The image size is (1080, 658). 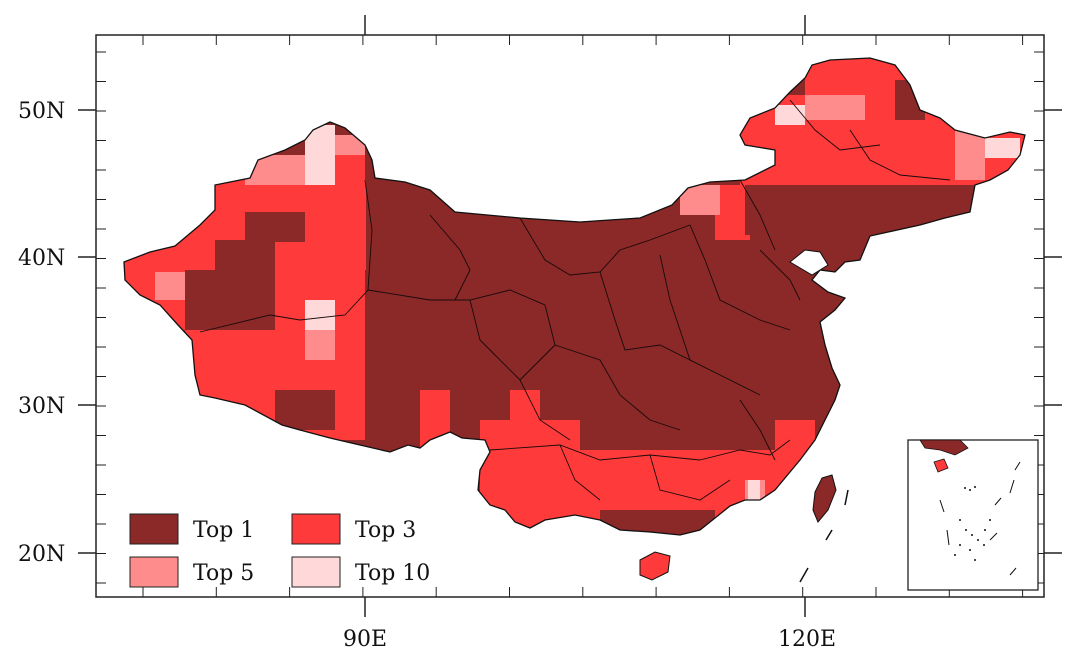 What do you see at coordinates (365, 639) in the screenshot?
I see `x-tick-label-90e: 90E` at bounding box center [365, 639].